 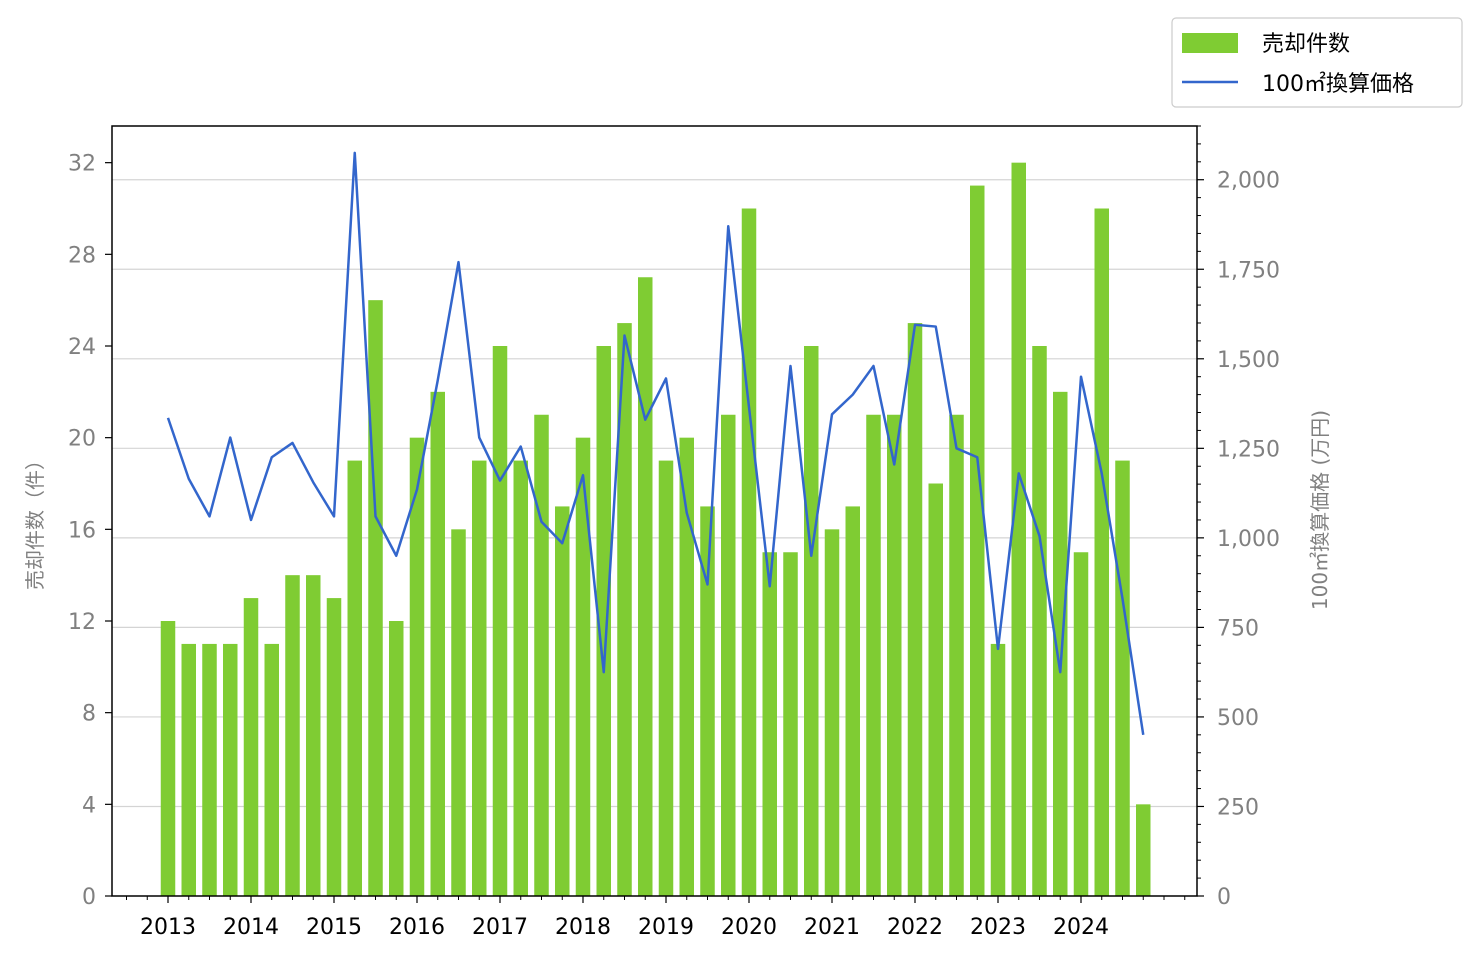 What do you see at coordinates (749, 927) in the screenshot?
I see `x-tick-label: 2020` at bounding box center [749, 927].